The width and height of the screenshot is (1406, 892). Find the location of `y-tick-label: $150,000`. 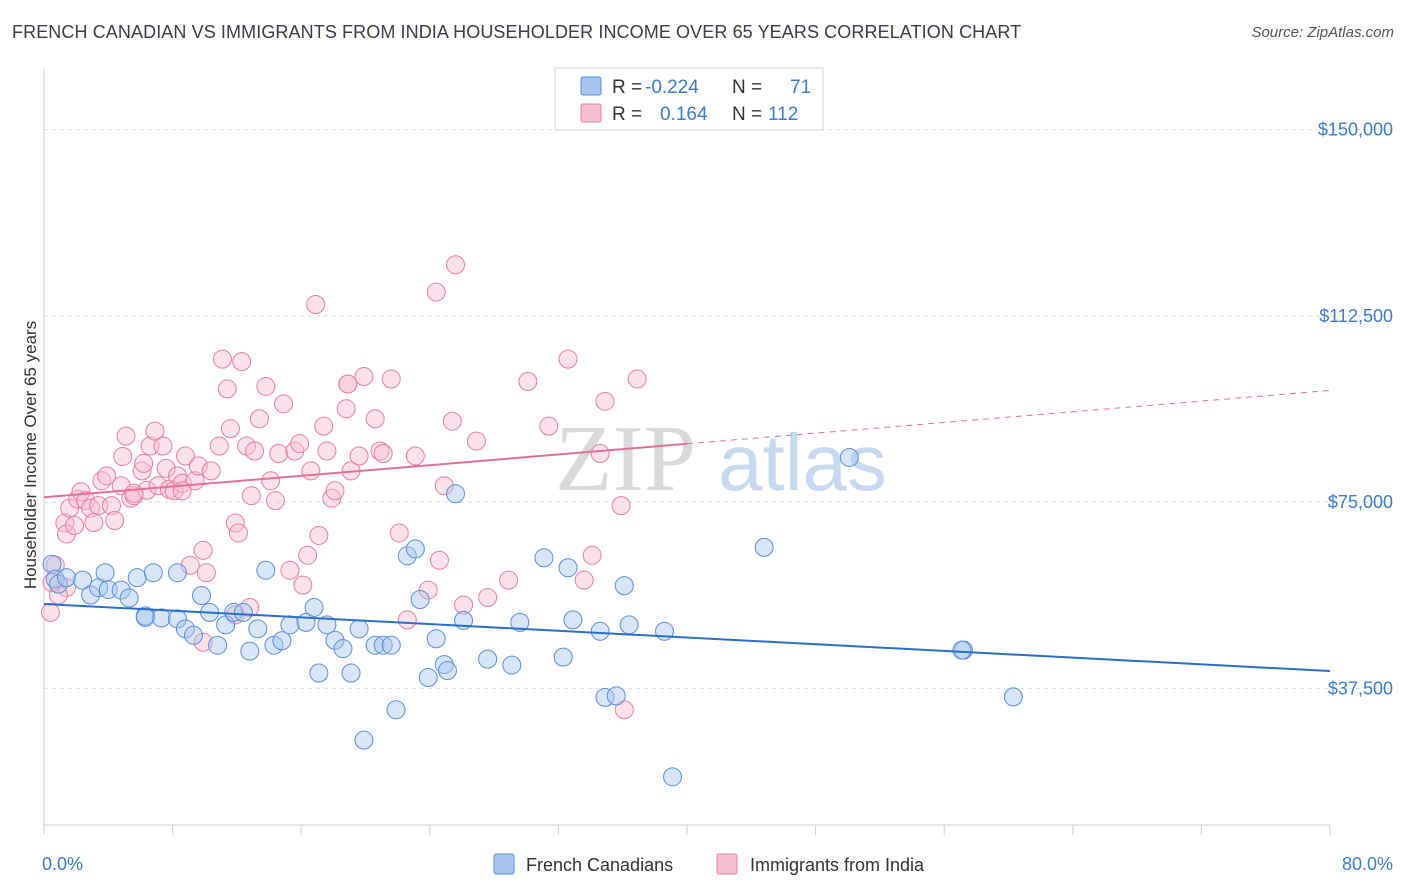

y-tick-label: $150,000 is located at coordinates (1355, 130).